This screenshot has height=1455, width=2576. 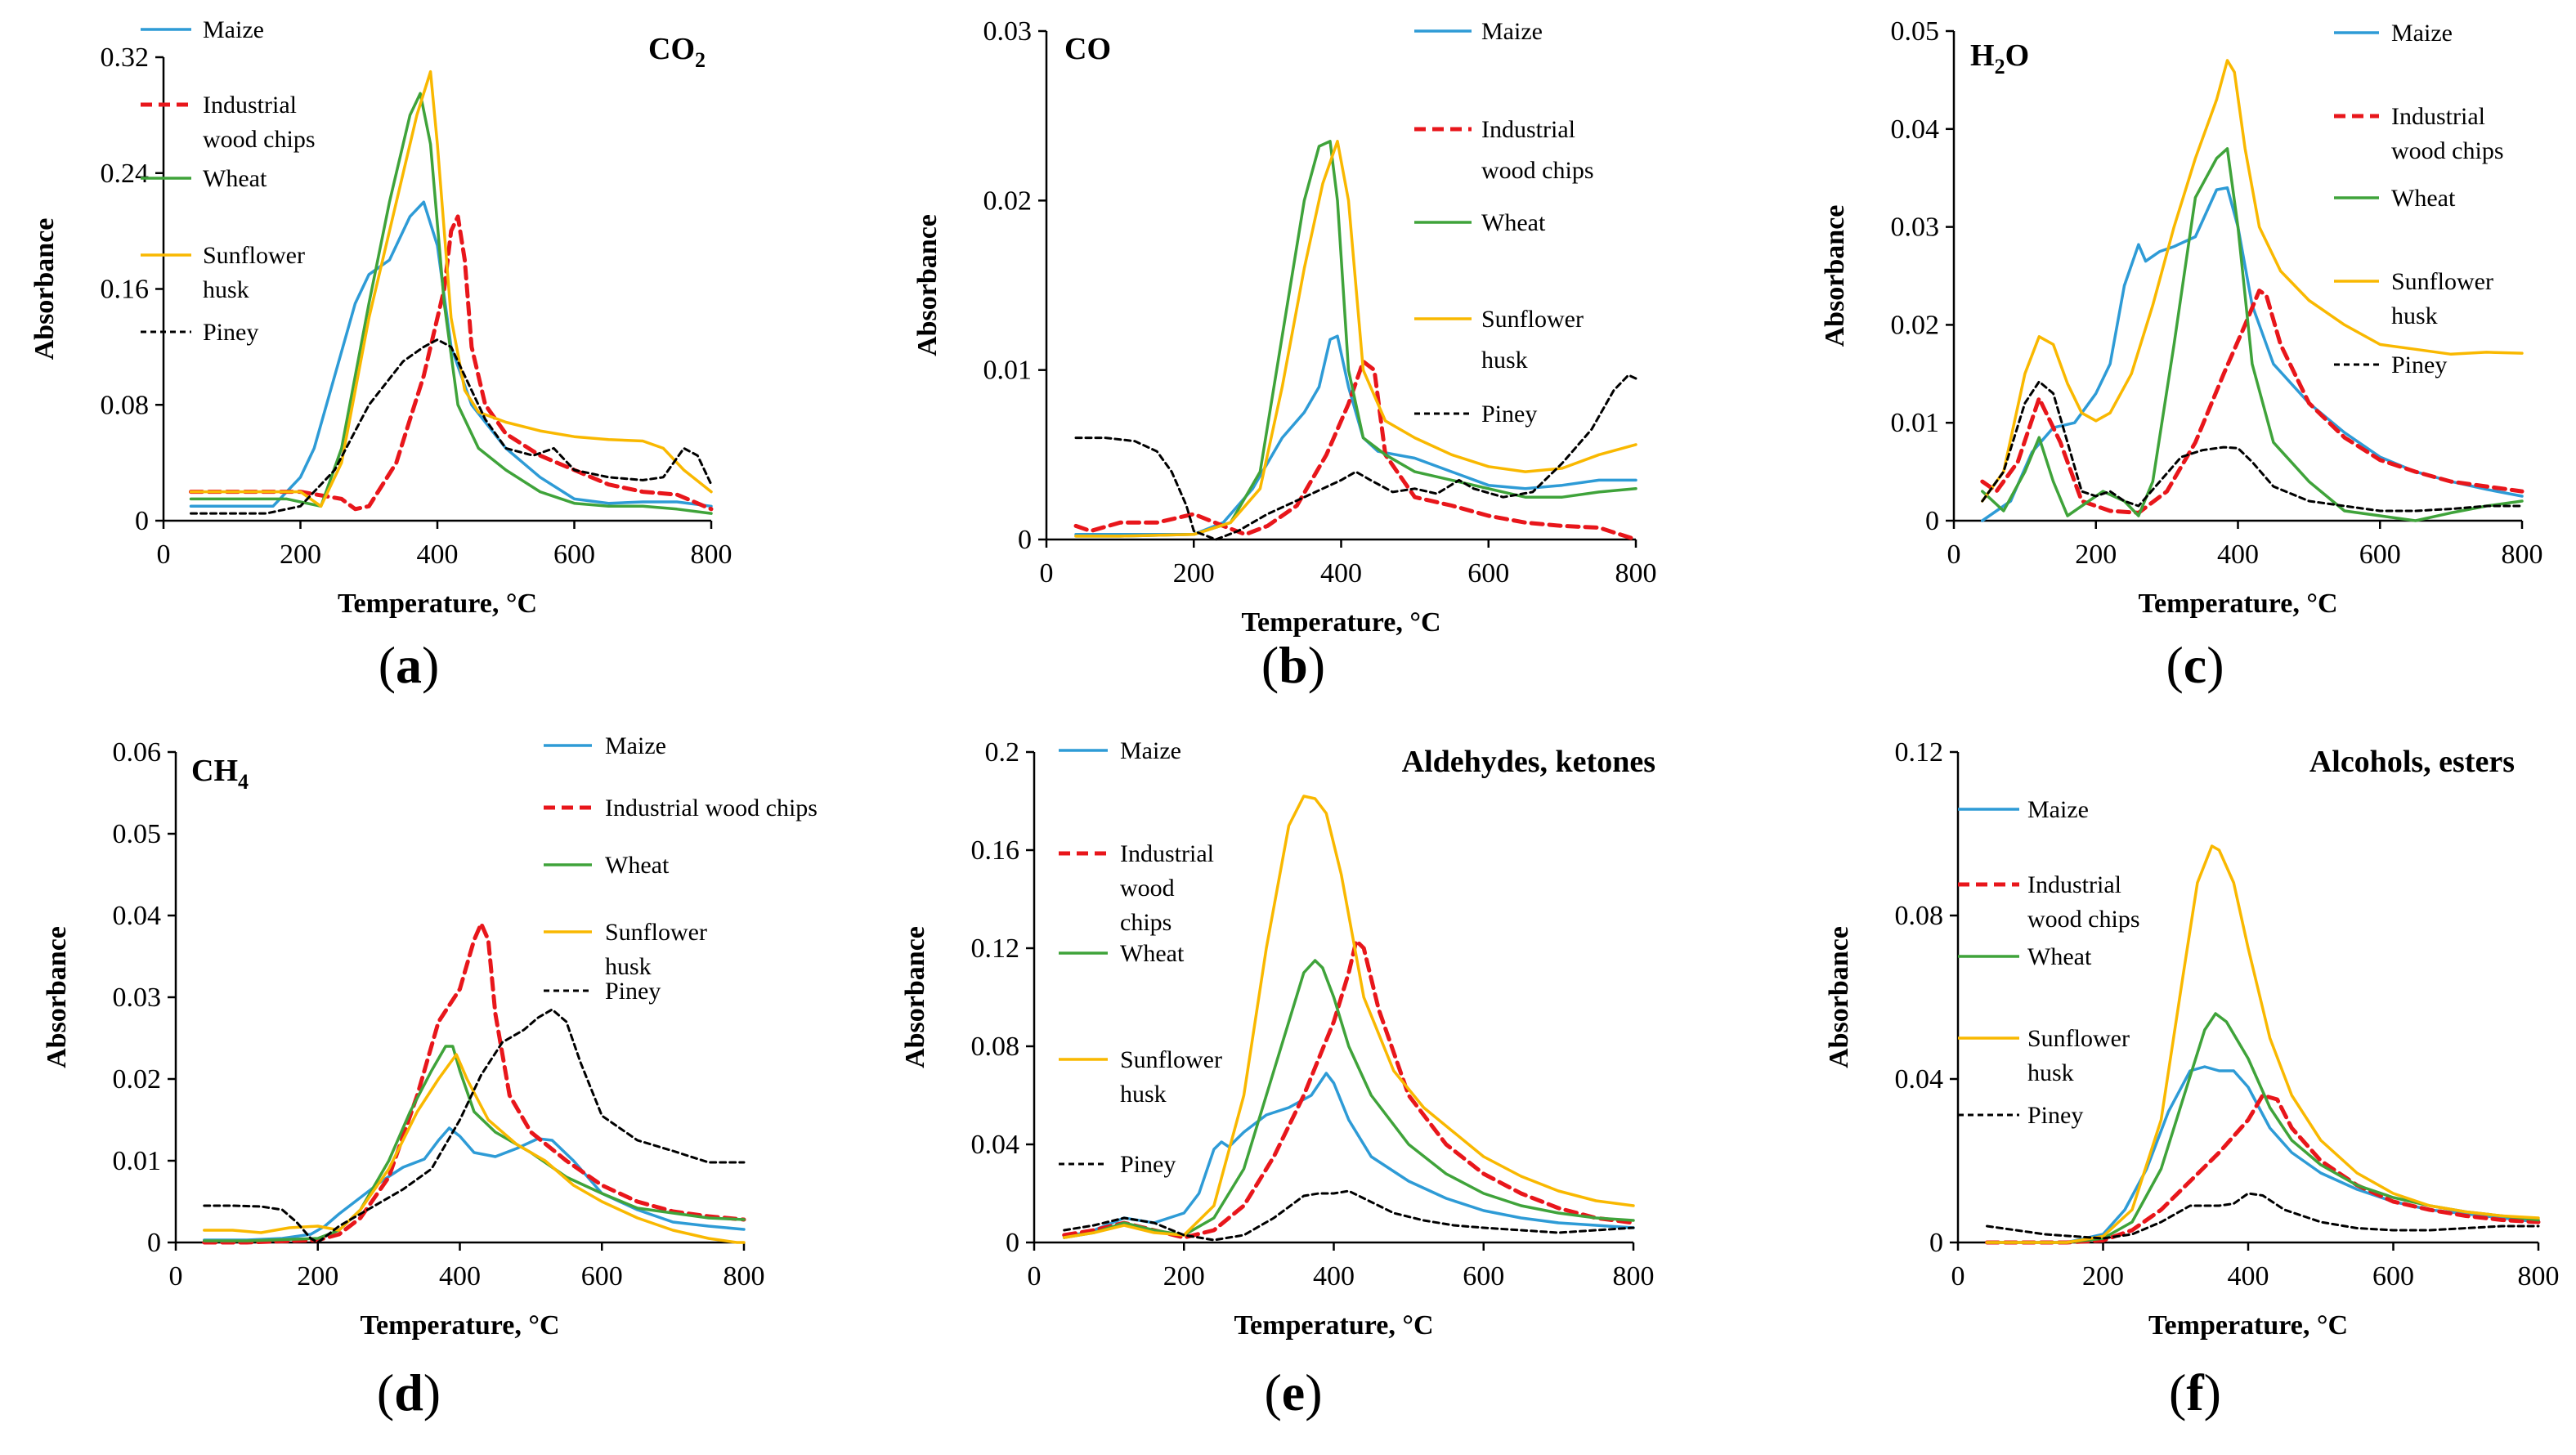 I want to click on chart-title: CH4, so click(x=220, y=774).